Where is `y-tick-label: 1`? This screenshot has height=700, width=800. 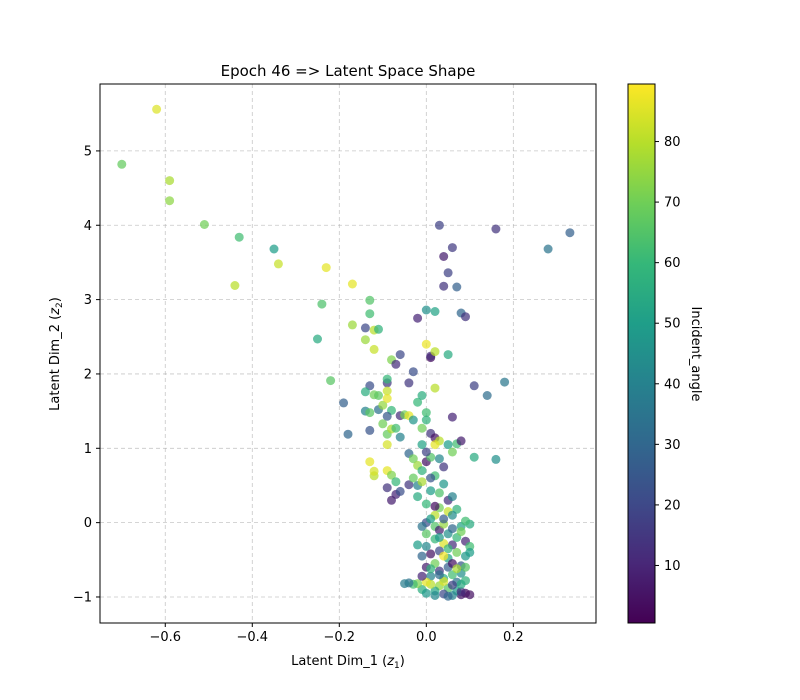
y-tick-label: 1 is located at coordinates (88, 449).